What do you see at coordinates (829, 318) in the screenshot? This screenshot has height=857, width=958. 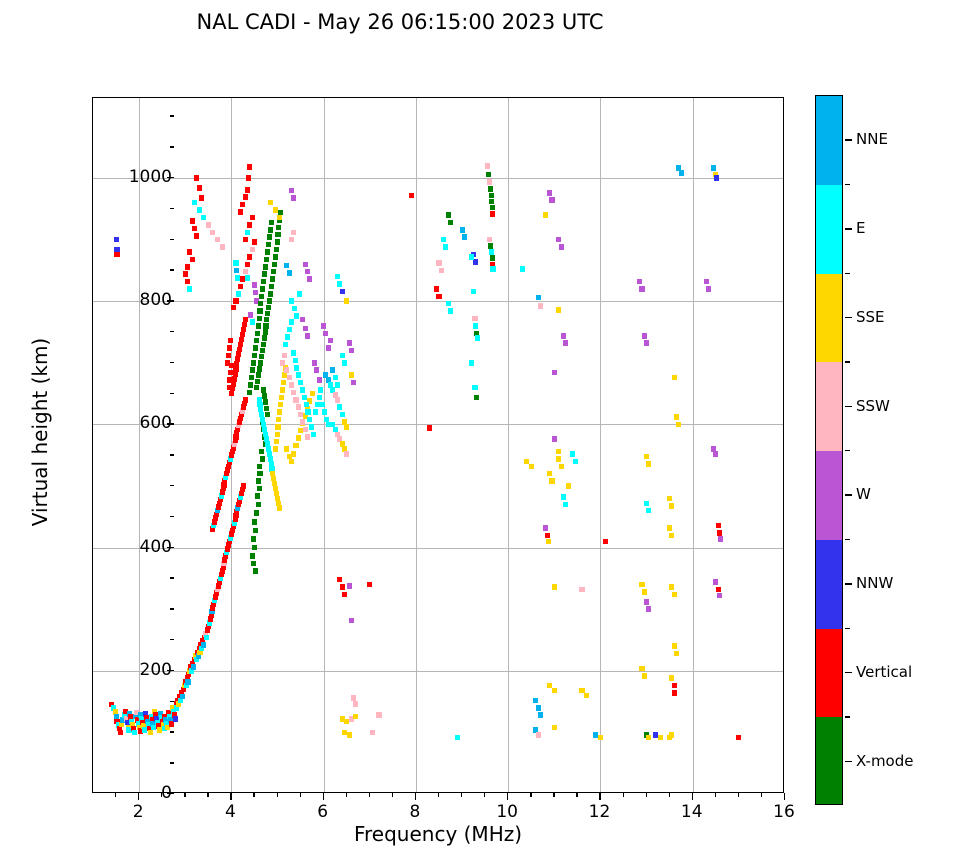 I see `colorbar-segment-sse` at bounding box center [829, 318].